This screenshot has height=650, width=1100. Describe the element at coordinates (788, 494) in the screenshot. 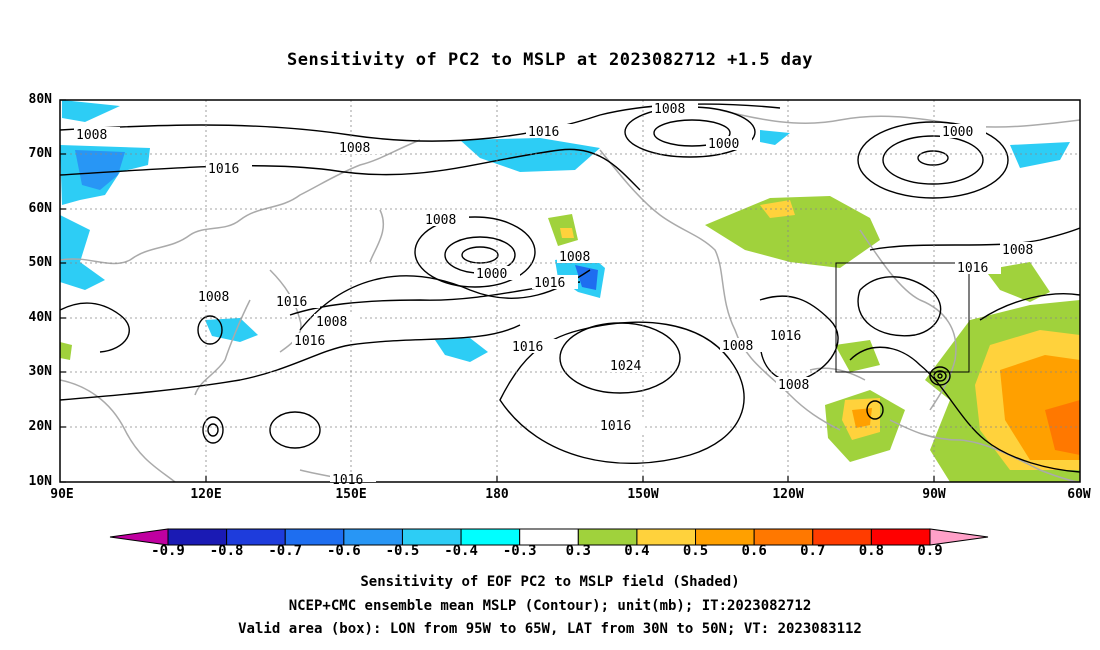

I see `lon-label-120w: 120W` at that location.